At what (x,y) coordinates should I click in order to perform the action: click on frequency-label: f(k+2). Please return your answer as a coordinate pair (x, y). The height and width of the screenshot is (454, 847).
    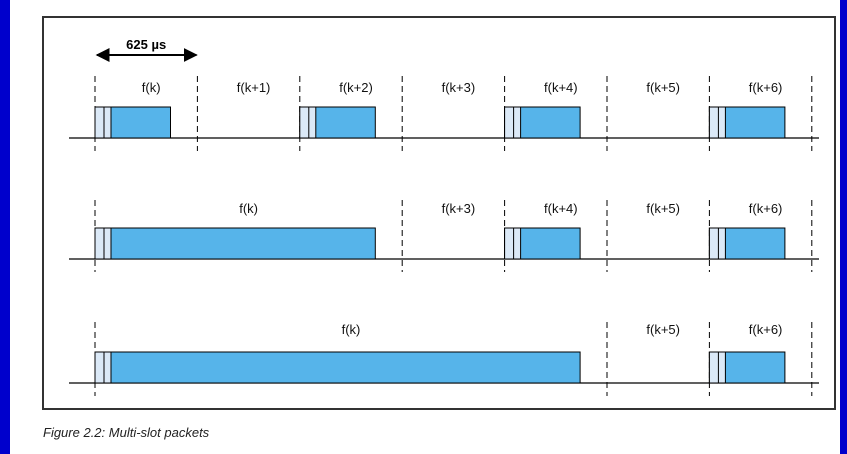
    Looking at the image, I should click on (356, 87).